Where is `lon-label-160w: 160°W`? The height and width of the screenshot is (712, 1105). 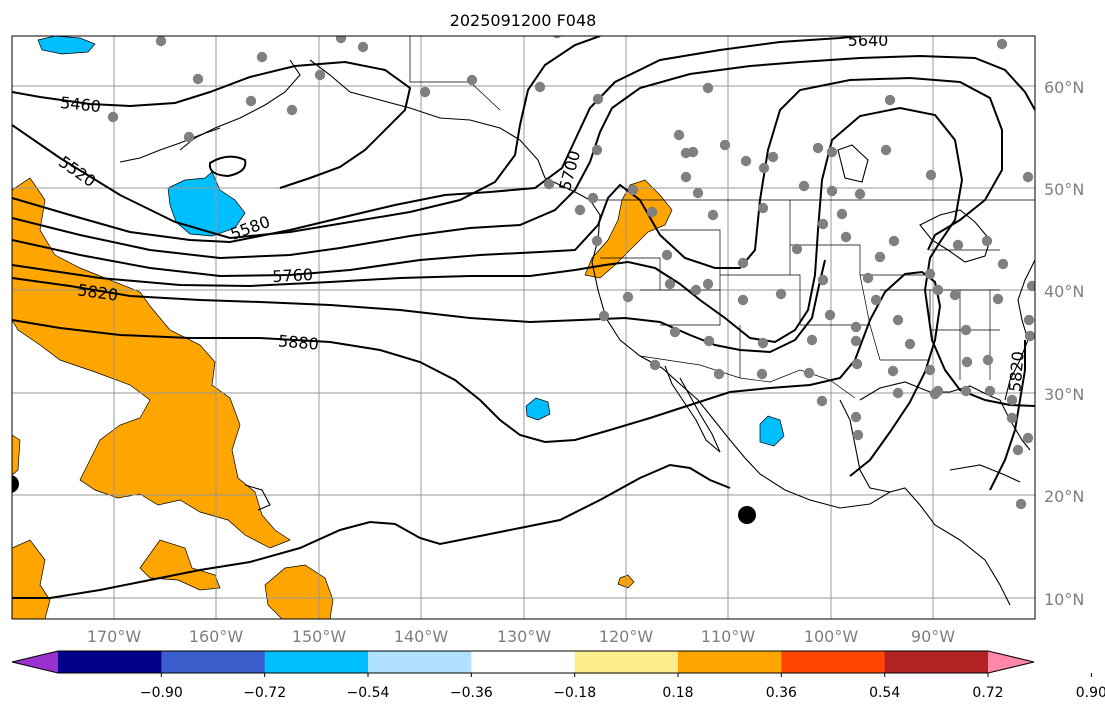
lon-label-160w: 160°W is located at coordinates (216, 636).